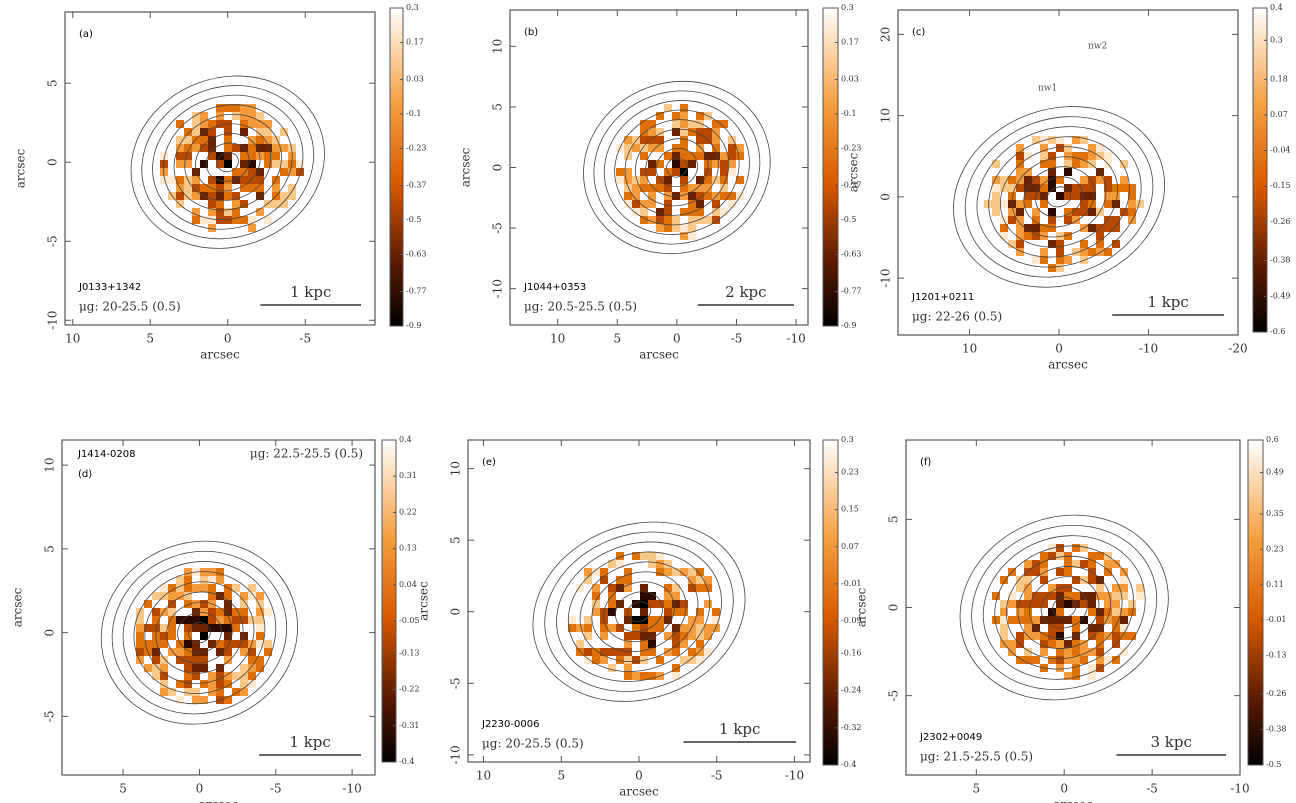 This screenshot has width=1296, height=803. What do you see at coordinates (416, 253) in the screenshot?
I see `colorbar-tick-label: -0.63` at bounding box center [416, 253].